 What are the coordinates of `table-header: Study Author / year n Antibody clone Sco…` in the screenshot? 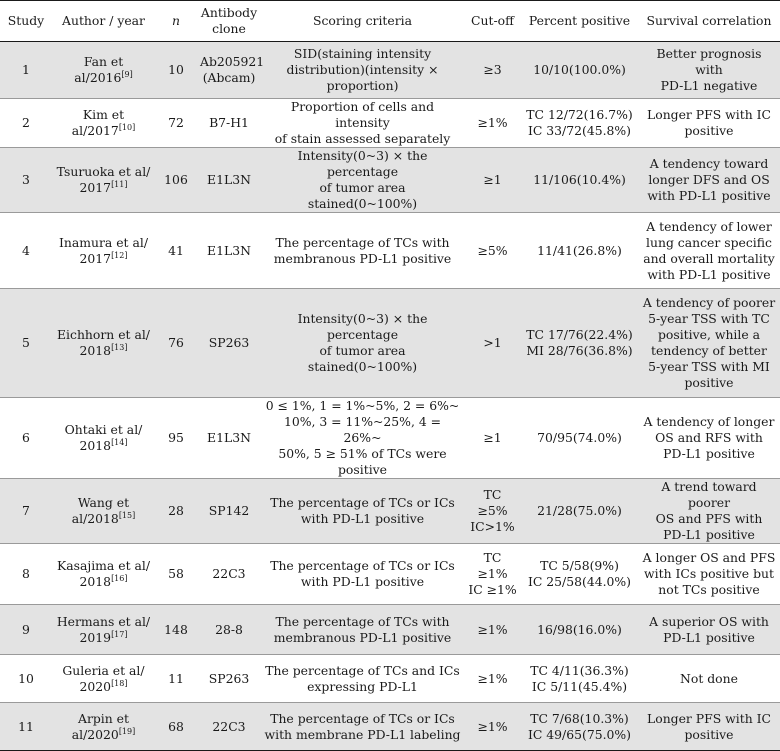 It's located at (390, 21).